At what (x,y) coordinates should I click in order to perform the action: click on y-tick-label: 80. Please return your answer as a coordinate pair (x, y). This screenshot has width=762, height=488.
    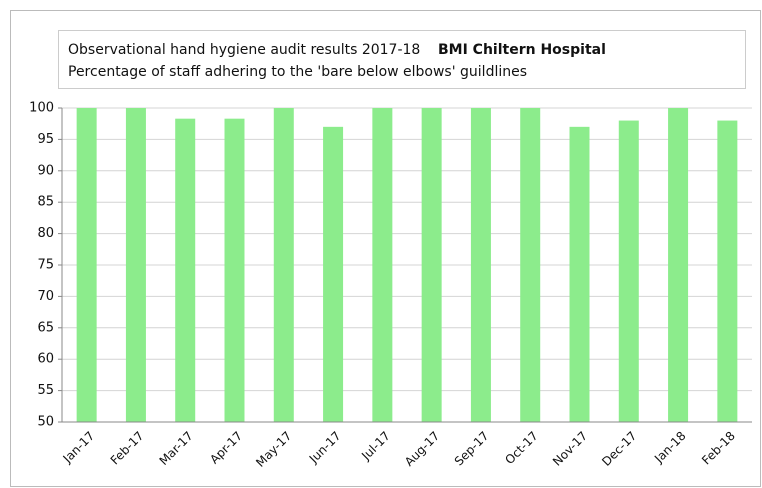
    Looking at the image, I should click on (45, 233).